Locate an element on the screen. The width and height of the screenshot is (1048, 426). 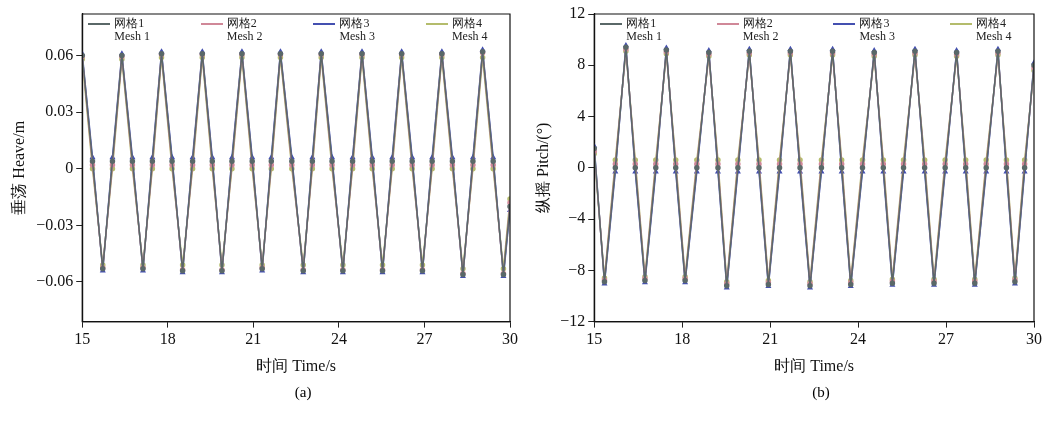
y-tick-label: 0.03 is located at coordinates (59, 111).